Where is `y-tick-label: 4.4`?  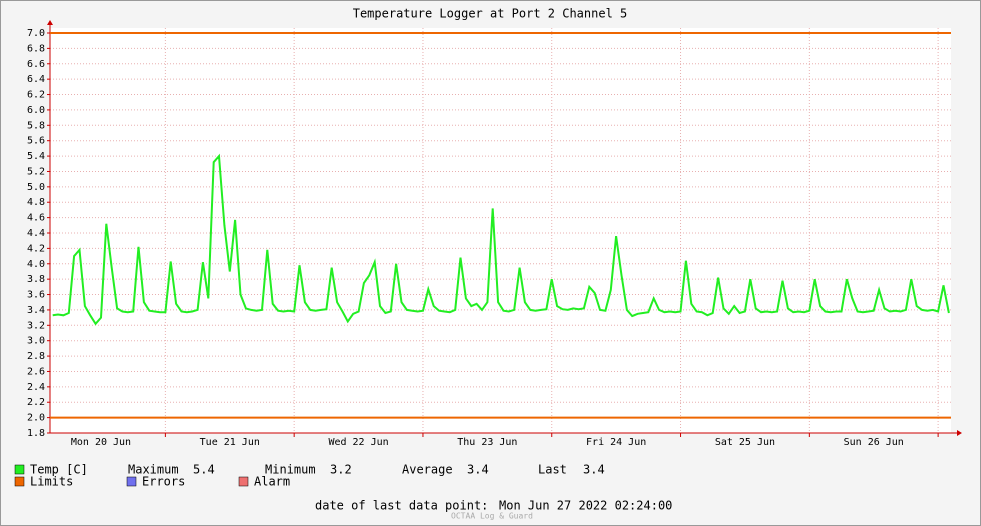 y-tick-label: 4.4 is located at coordinates (36, 233).